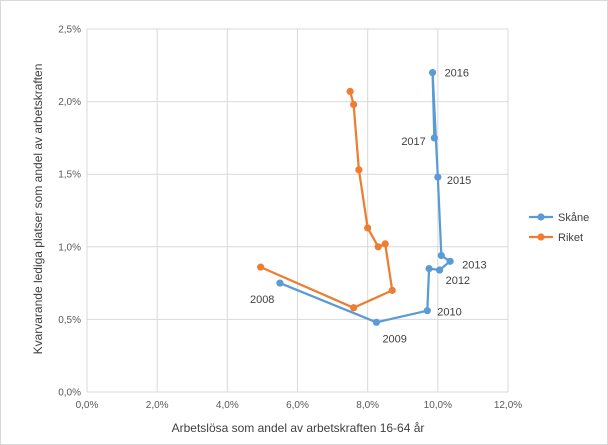 The height and width of the screenshot is (445, 608). What do you see at coordinates (449, 313) in the screenshot?
I see `data-label-sk-ne: 2010` at bounding box center [449, 313].